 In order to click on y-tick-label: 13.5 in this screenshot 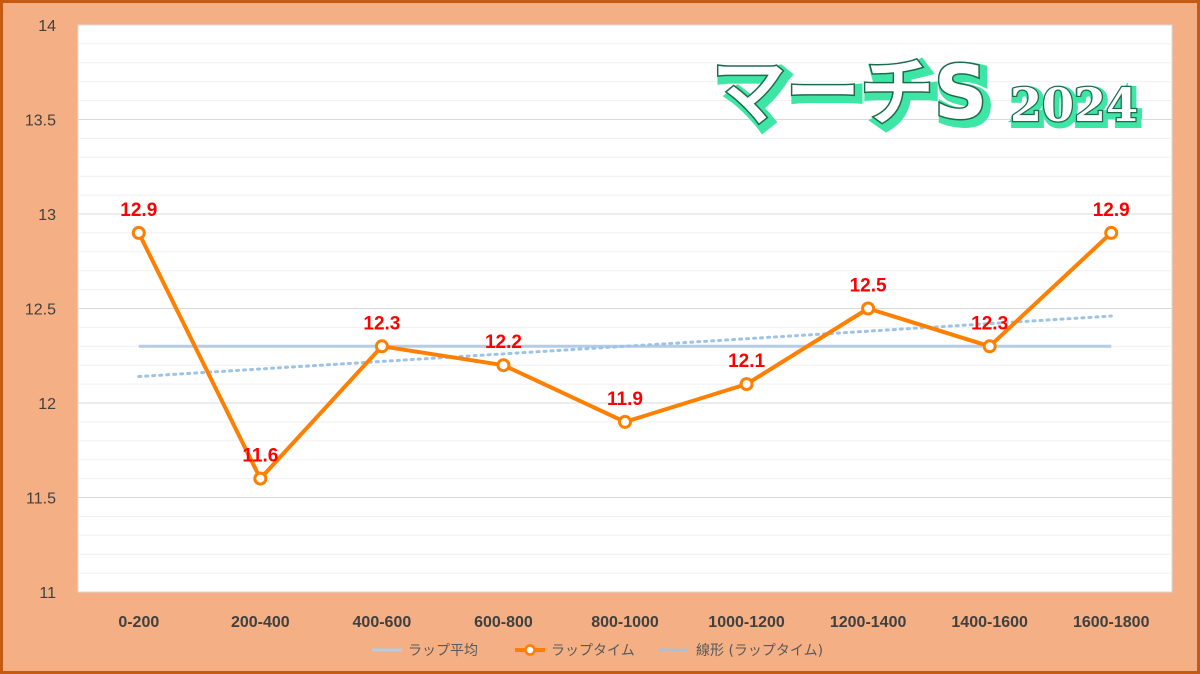, I will do `click(40, 121)`.